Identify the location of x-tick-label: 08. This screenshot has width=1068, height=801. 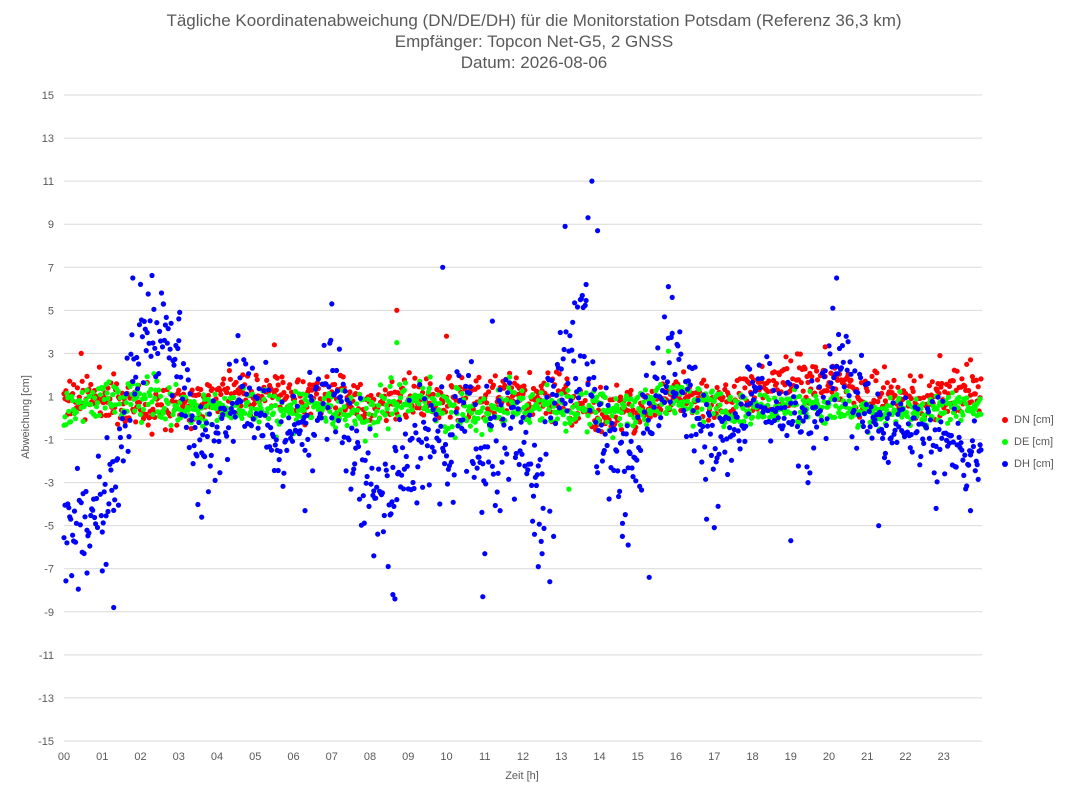
(370, 757).